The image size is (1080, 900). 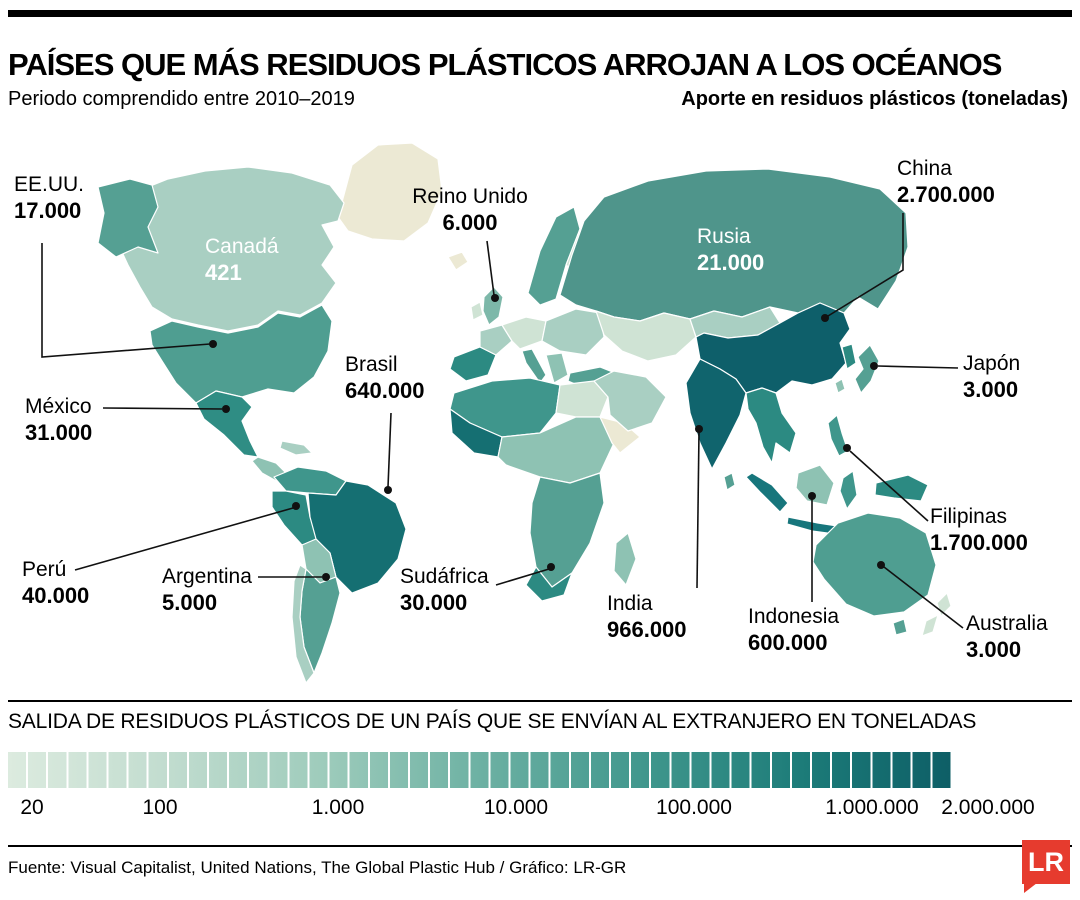 I want to click on region-borneo, so click(x=815, y=485).